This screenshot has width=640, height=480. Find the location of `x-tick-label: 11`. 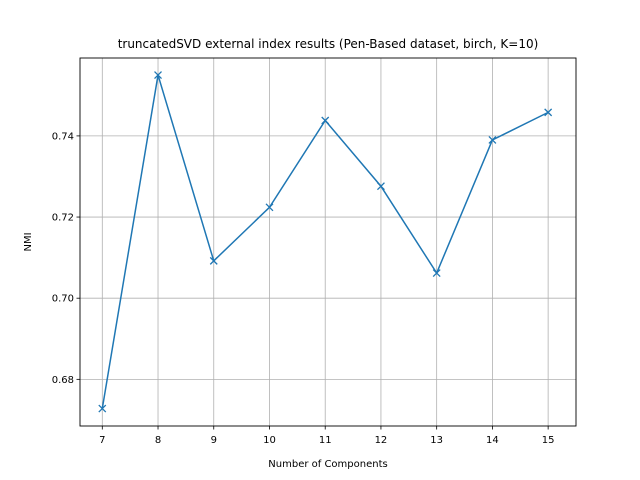

x-tick-label: 11 is located at coordinates (325, 440).